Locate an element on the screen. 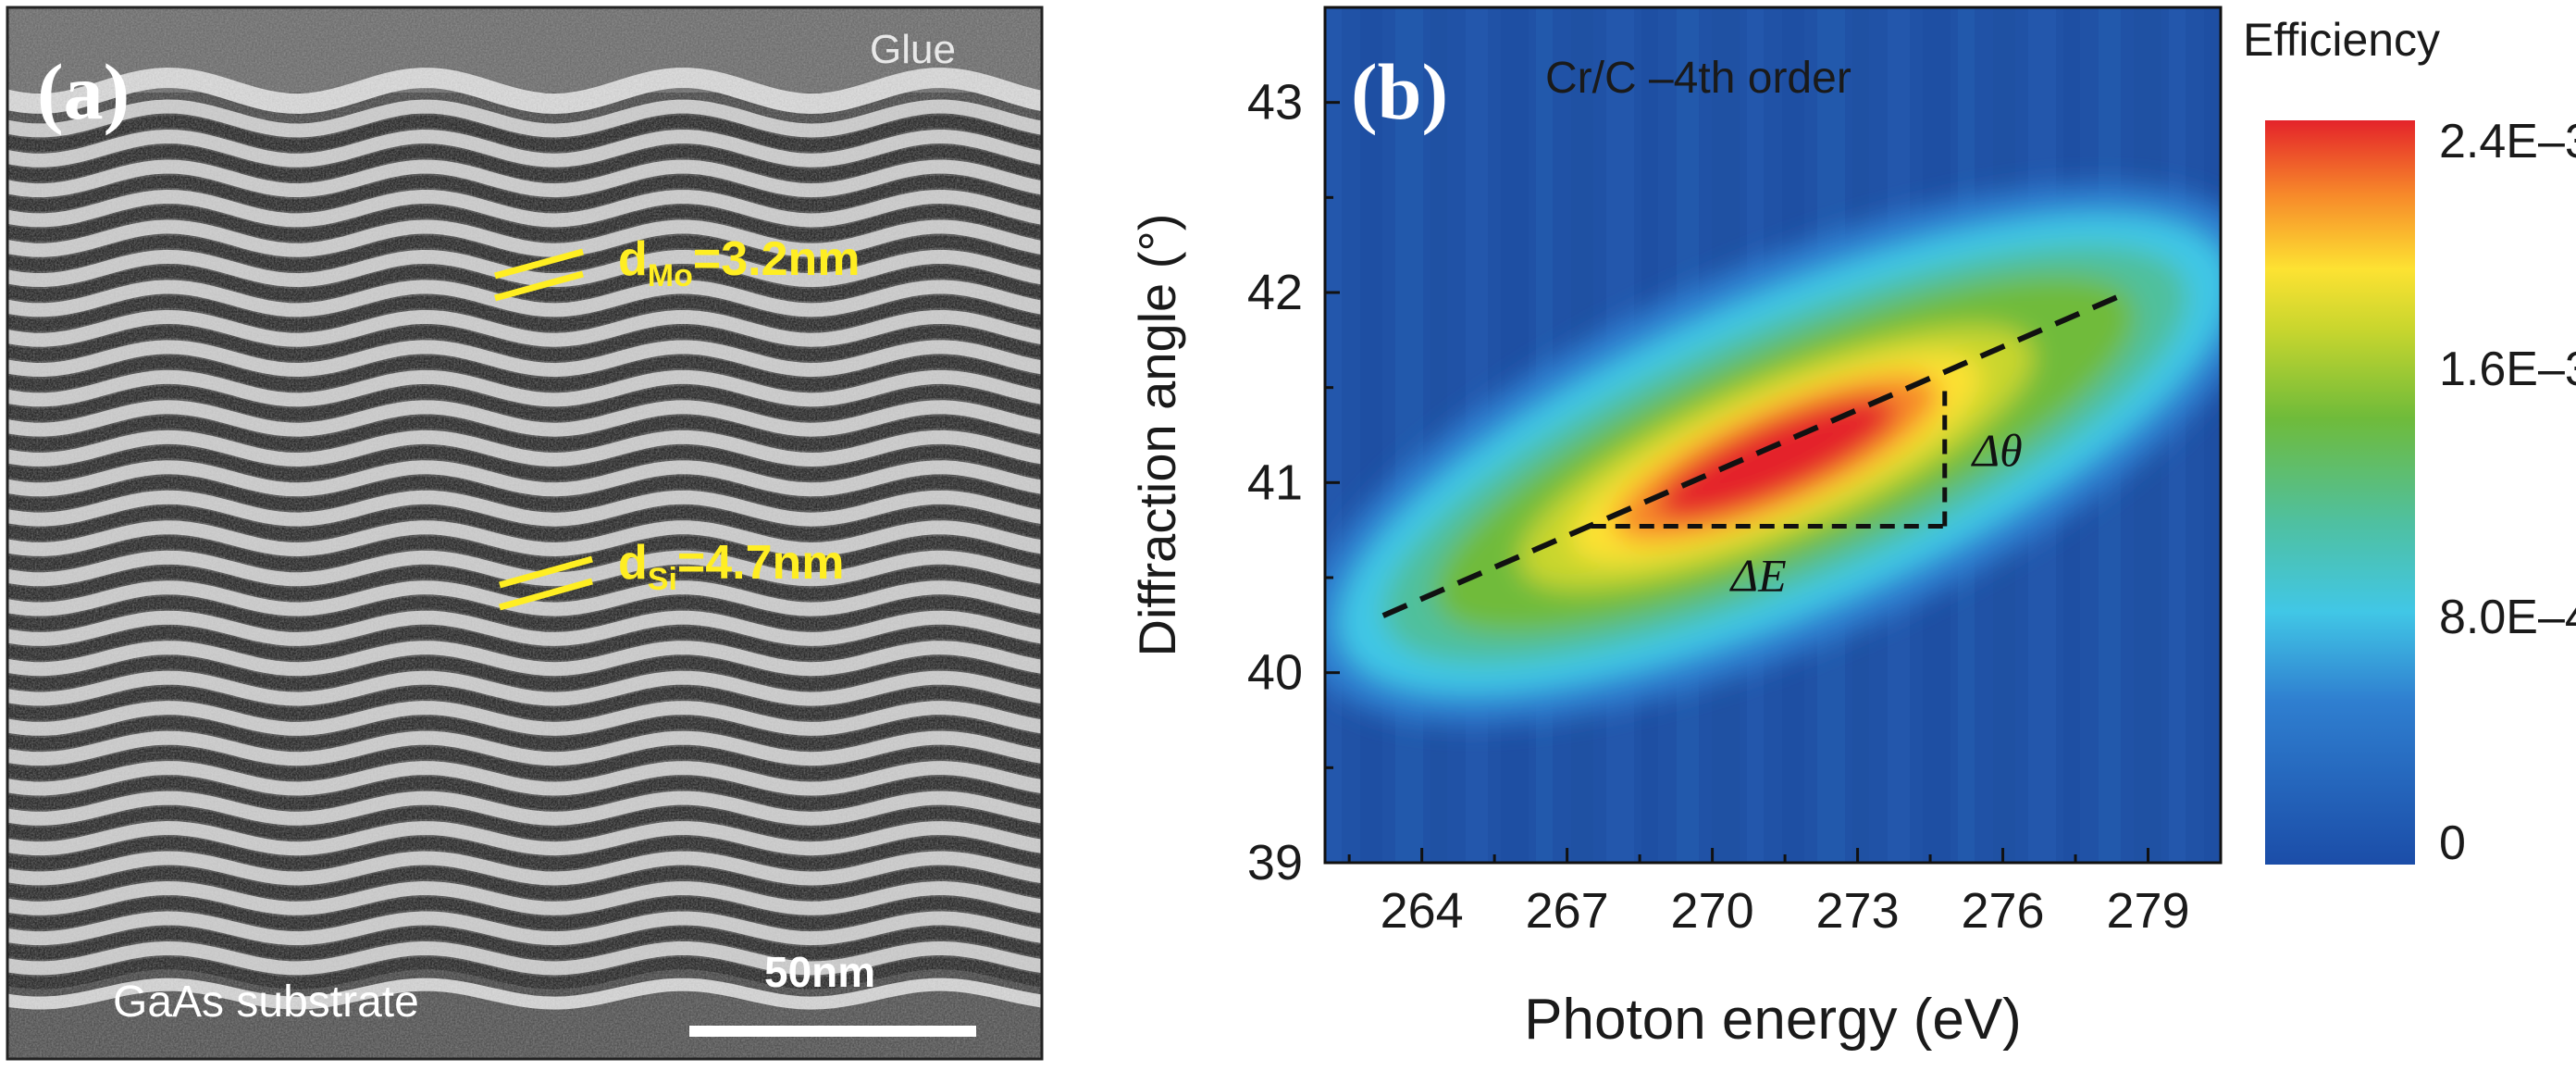 This screenshot has width=2576, height=1071. x-tick-label: 279 is located at coordinates (2148, 911).